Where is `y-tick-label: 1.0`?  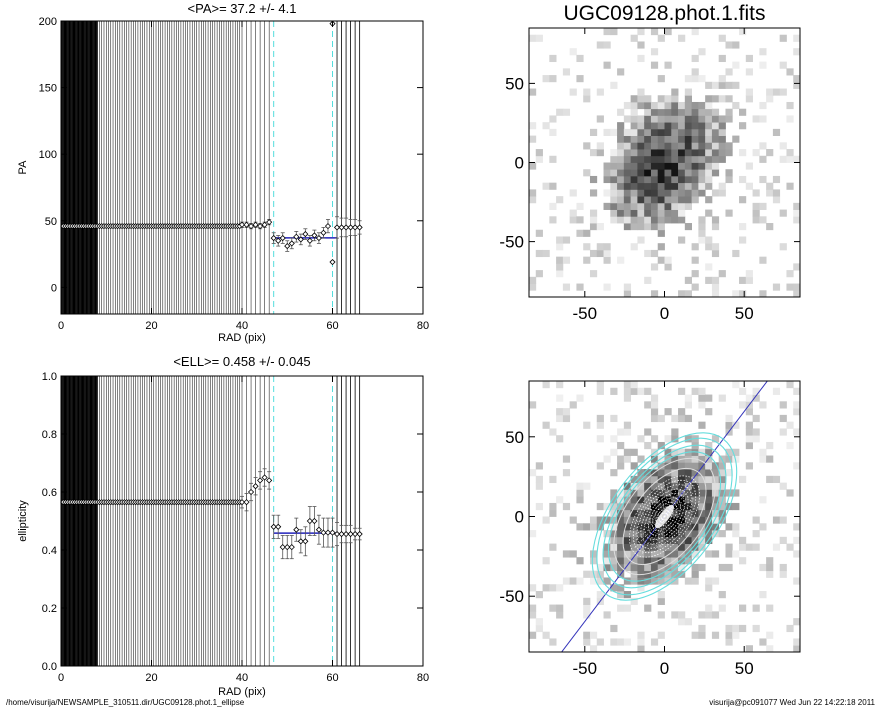
y-tick-label: 1.0 is located at coordinates (49, 377).